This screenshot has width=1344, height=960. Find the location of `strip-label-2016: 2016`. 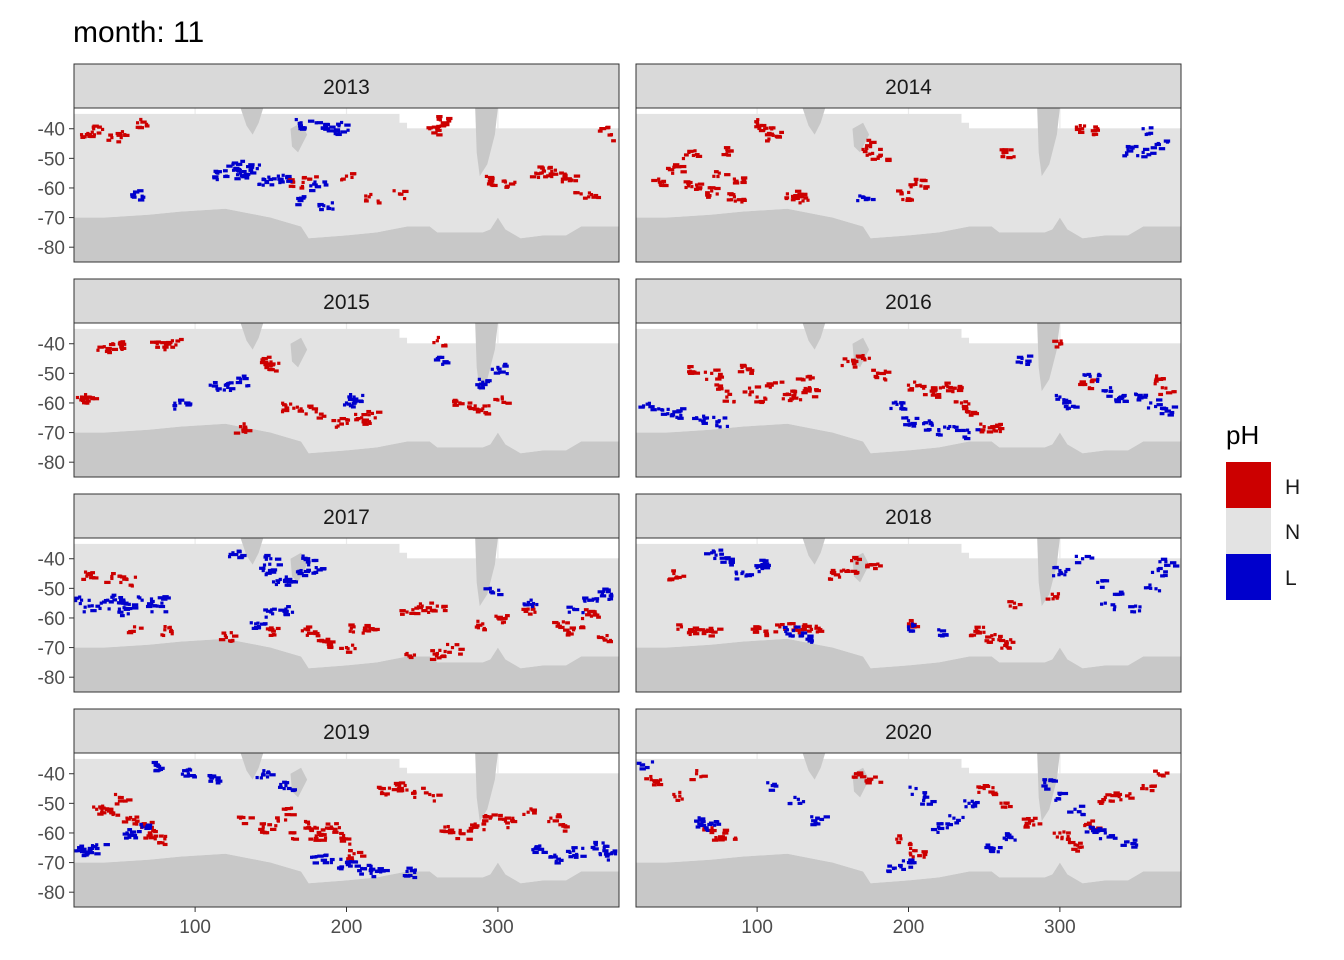

strip-label-2016: 2016 is located at coordinates (908, 302).